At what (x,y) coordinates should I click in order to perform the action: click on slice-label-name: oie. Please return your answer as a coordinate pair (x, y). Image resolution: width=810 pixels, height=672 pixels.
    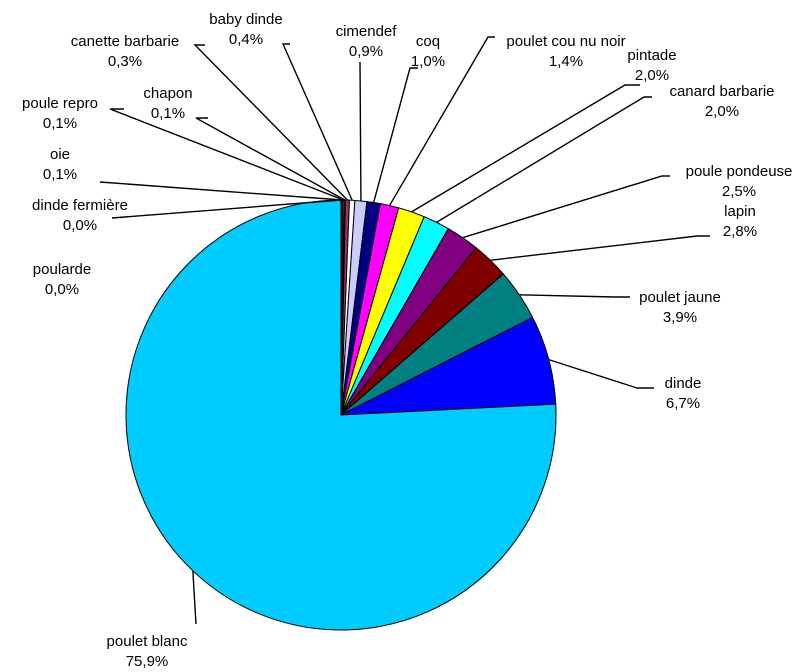
    Looking at the image, I should click on (60, 154).